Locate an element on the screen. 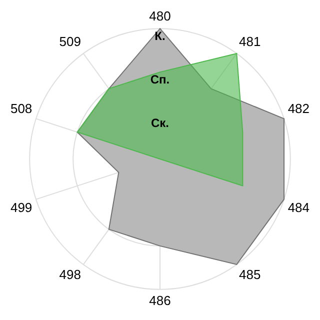 This screenshot has width=320, height=320. y-tick-label: Ск. is located at coordinates (160, 123).